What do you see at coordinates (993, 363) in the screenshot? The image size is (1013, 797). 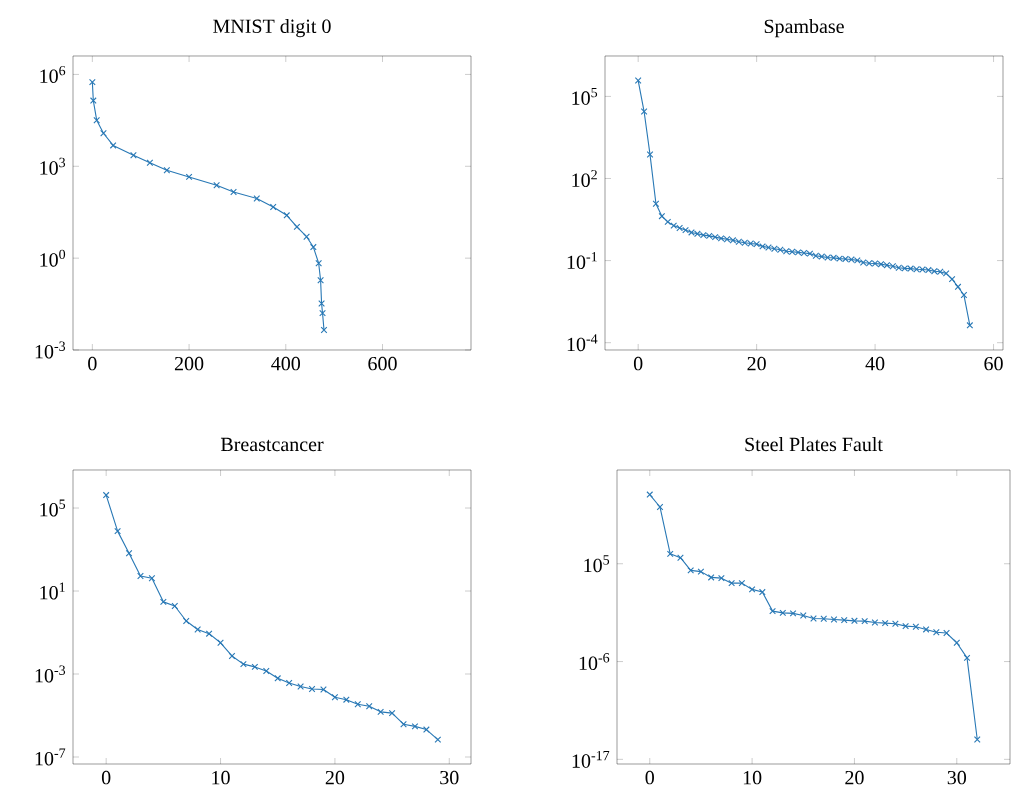 I see `x-tick-label: 60` at bounding box center [993, 363].